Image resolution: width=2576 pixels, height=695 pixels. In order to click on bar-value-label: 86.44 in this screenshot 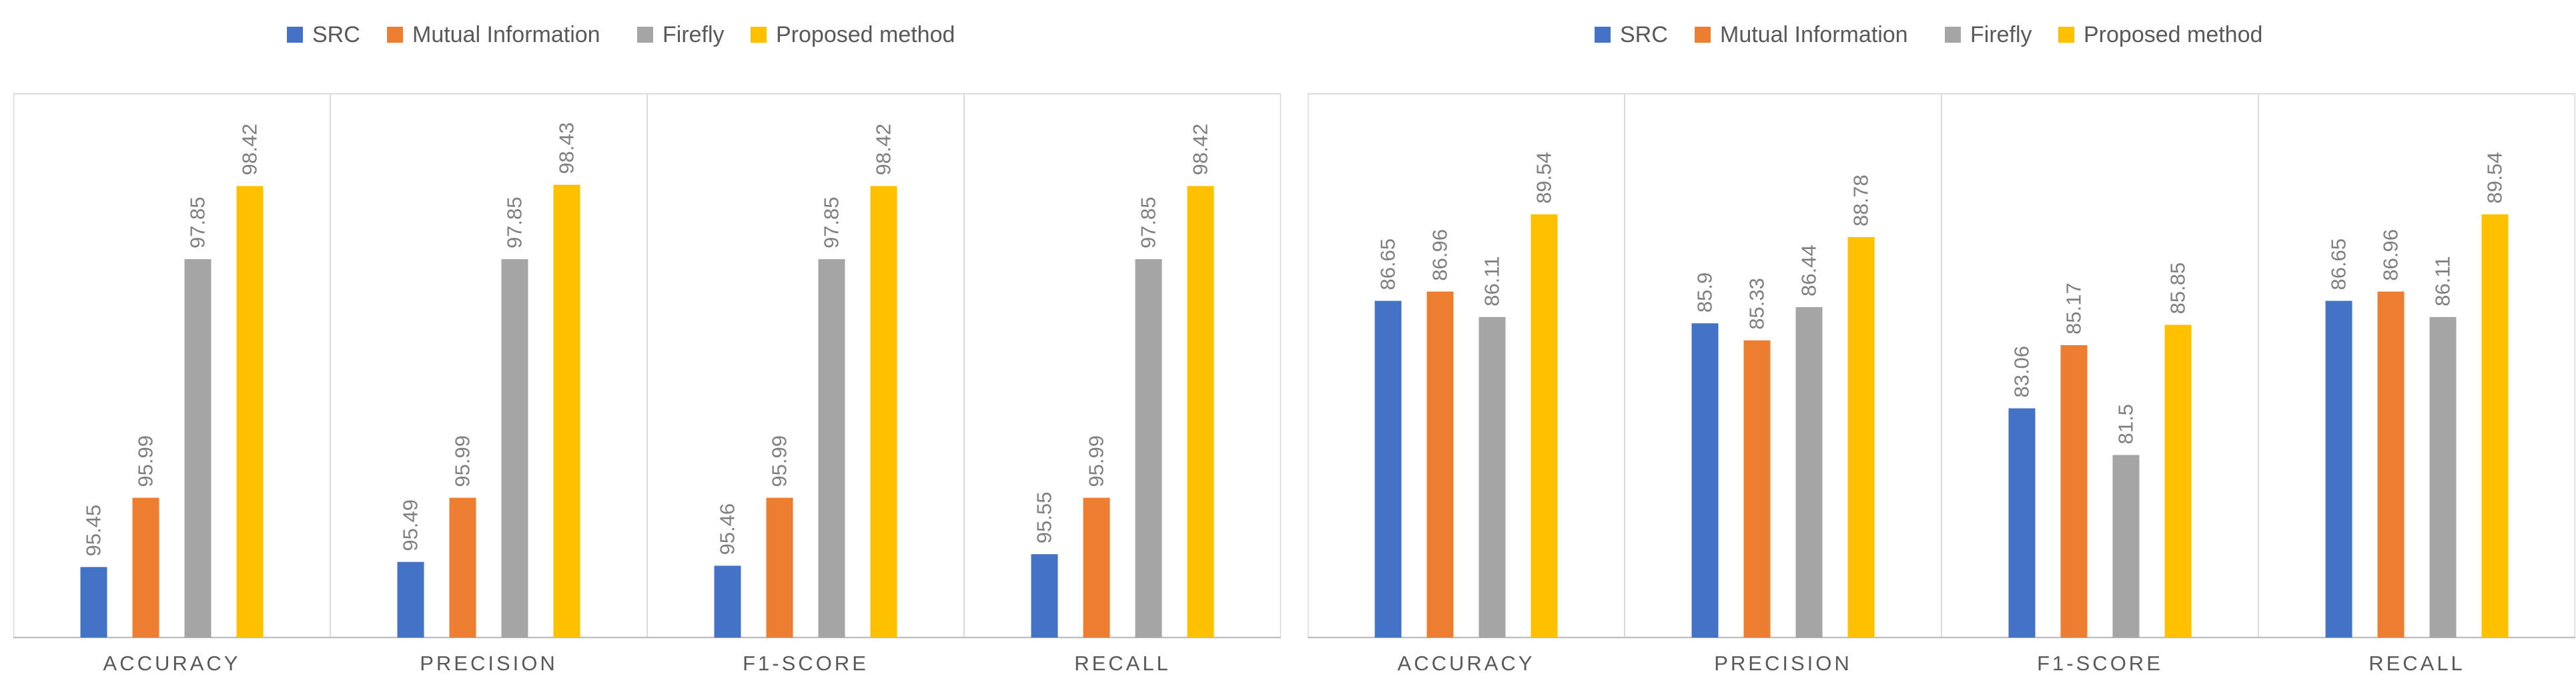, I will do `click(1809, 270)`.